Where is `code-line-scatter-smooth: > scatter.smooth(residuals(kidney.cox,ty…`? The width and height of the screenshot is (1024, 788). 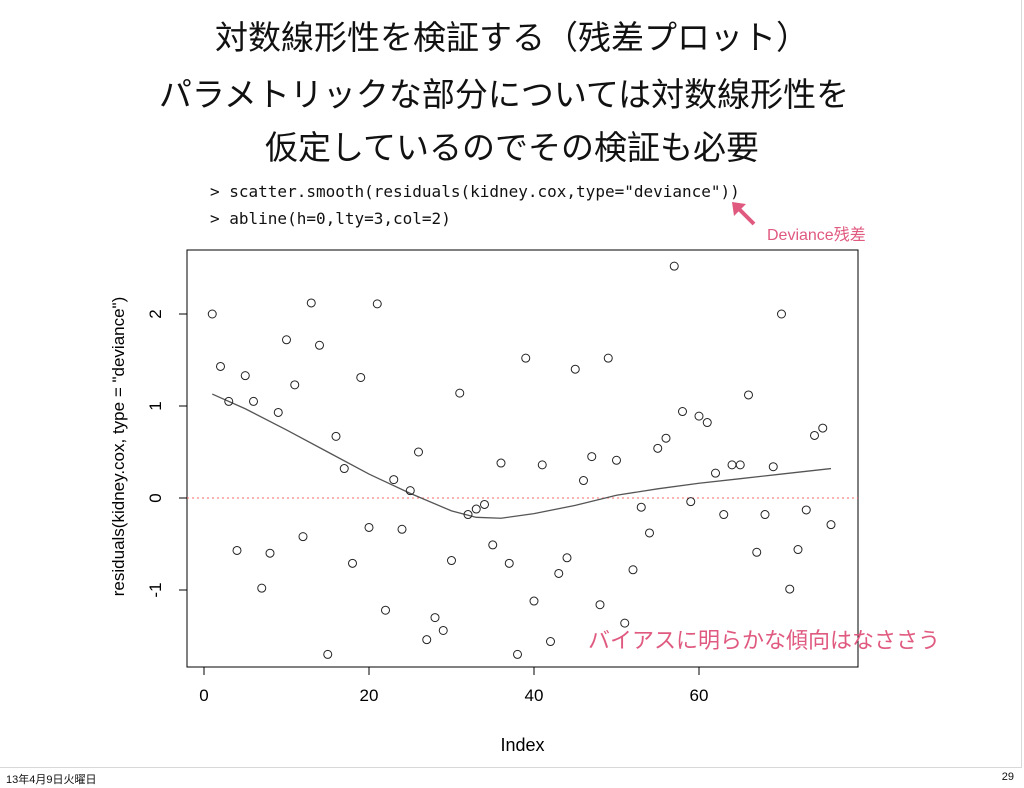
code-line-scatter-smooth: > scatter.smooth(residuals(kidney.cox,ty… is located at coordinates (475, 191).